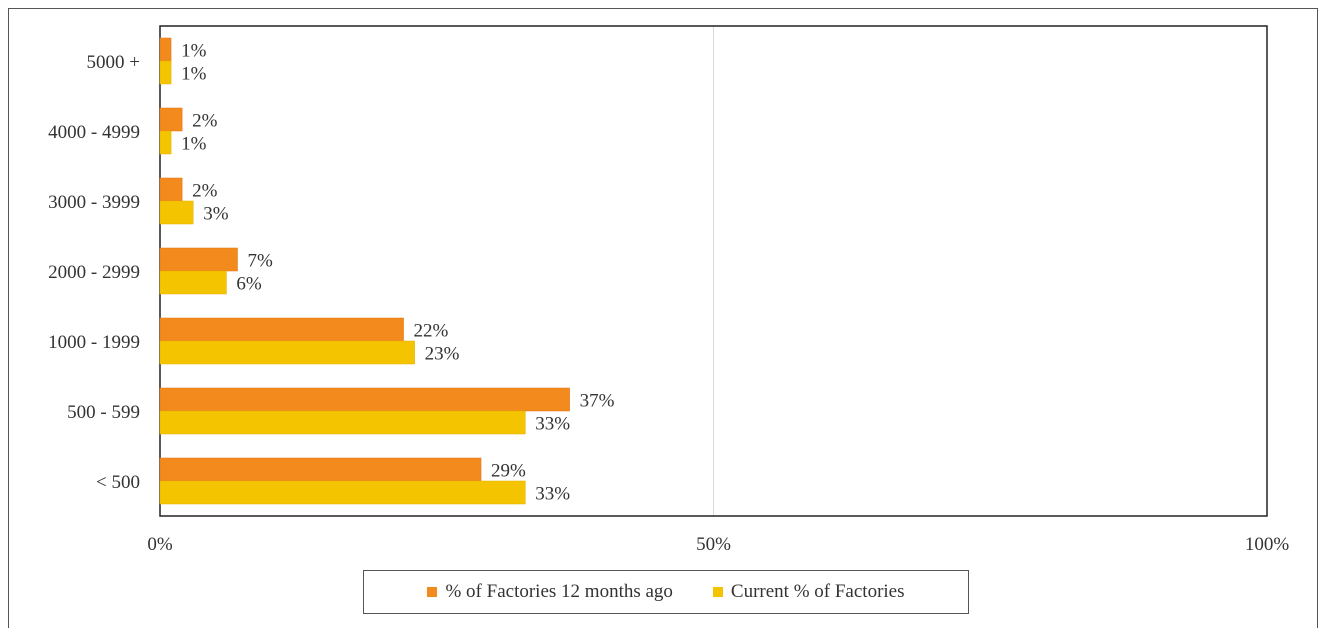 The image size is (1325, 628). What do you see at coordinates (118, 482) in the screenshot?
I see `category-label-6: < 500` at bounding box center [118, 482].